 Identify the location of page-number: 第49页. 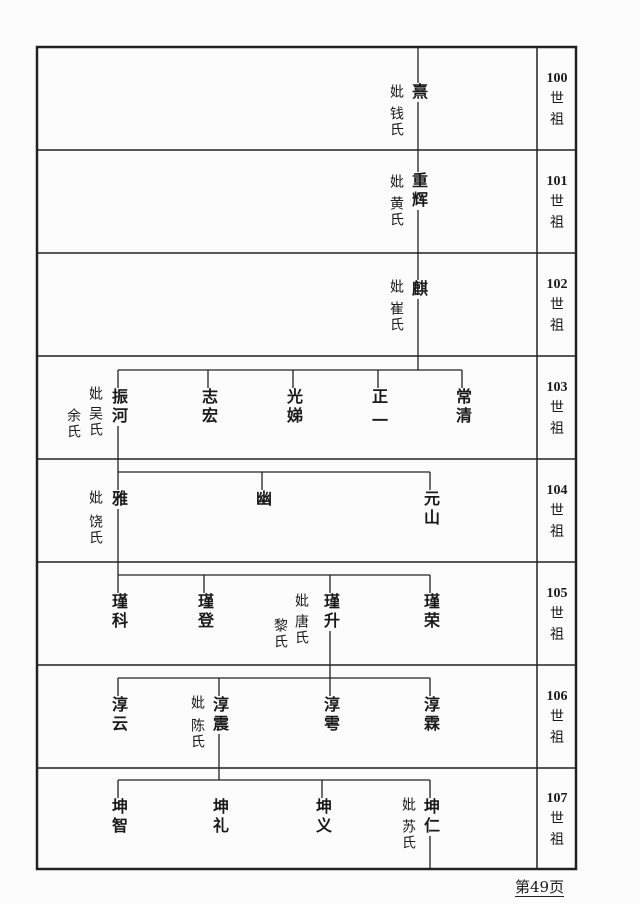
(540, 887).